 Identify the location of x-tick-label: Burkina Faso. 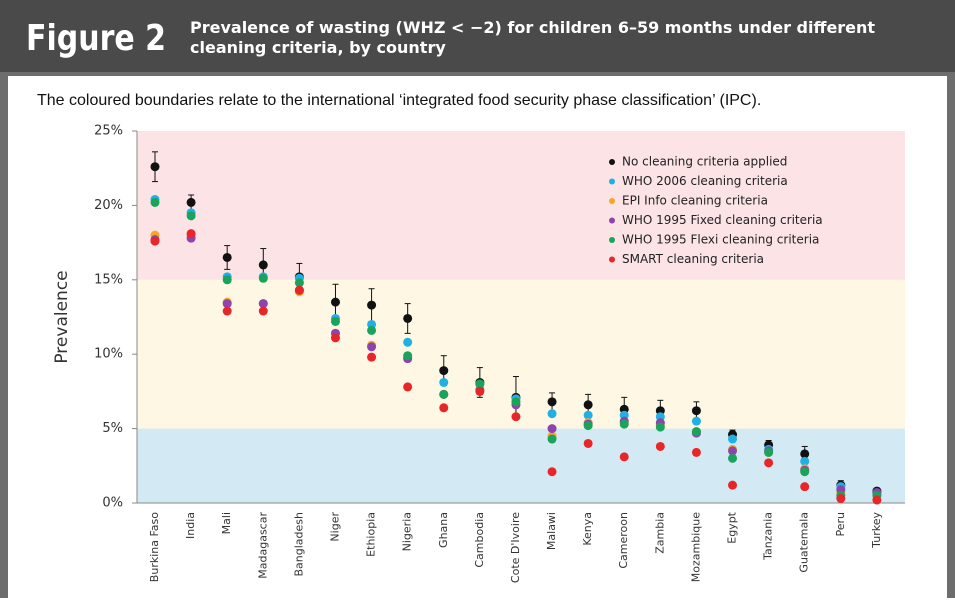
(154, 547).